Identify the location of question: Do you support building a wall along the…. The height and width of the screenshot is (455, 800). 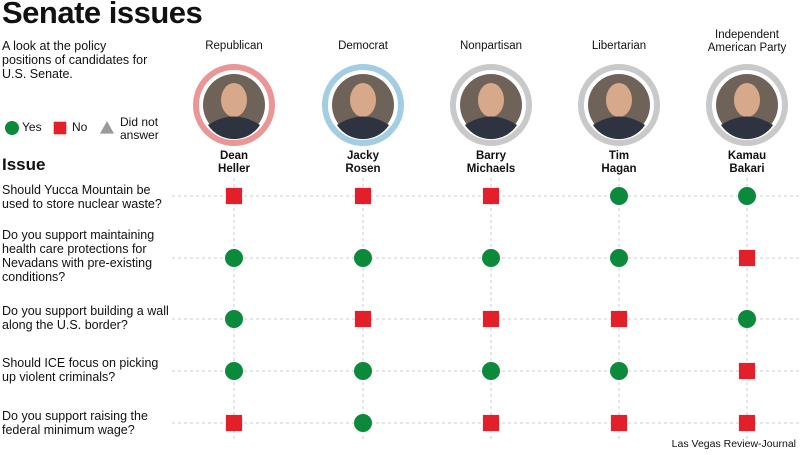
(85, 318).